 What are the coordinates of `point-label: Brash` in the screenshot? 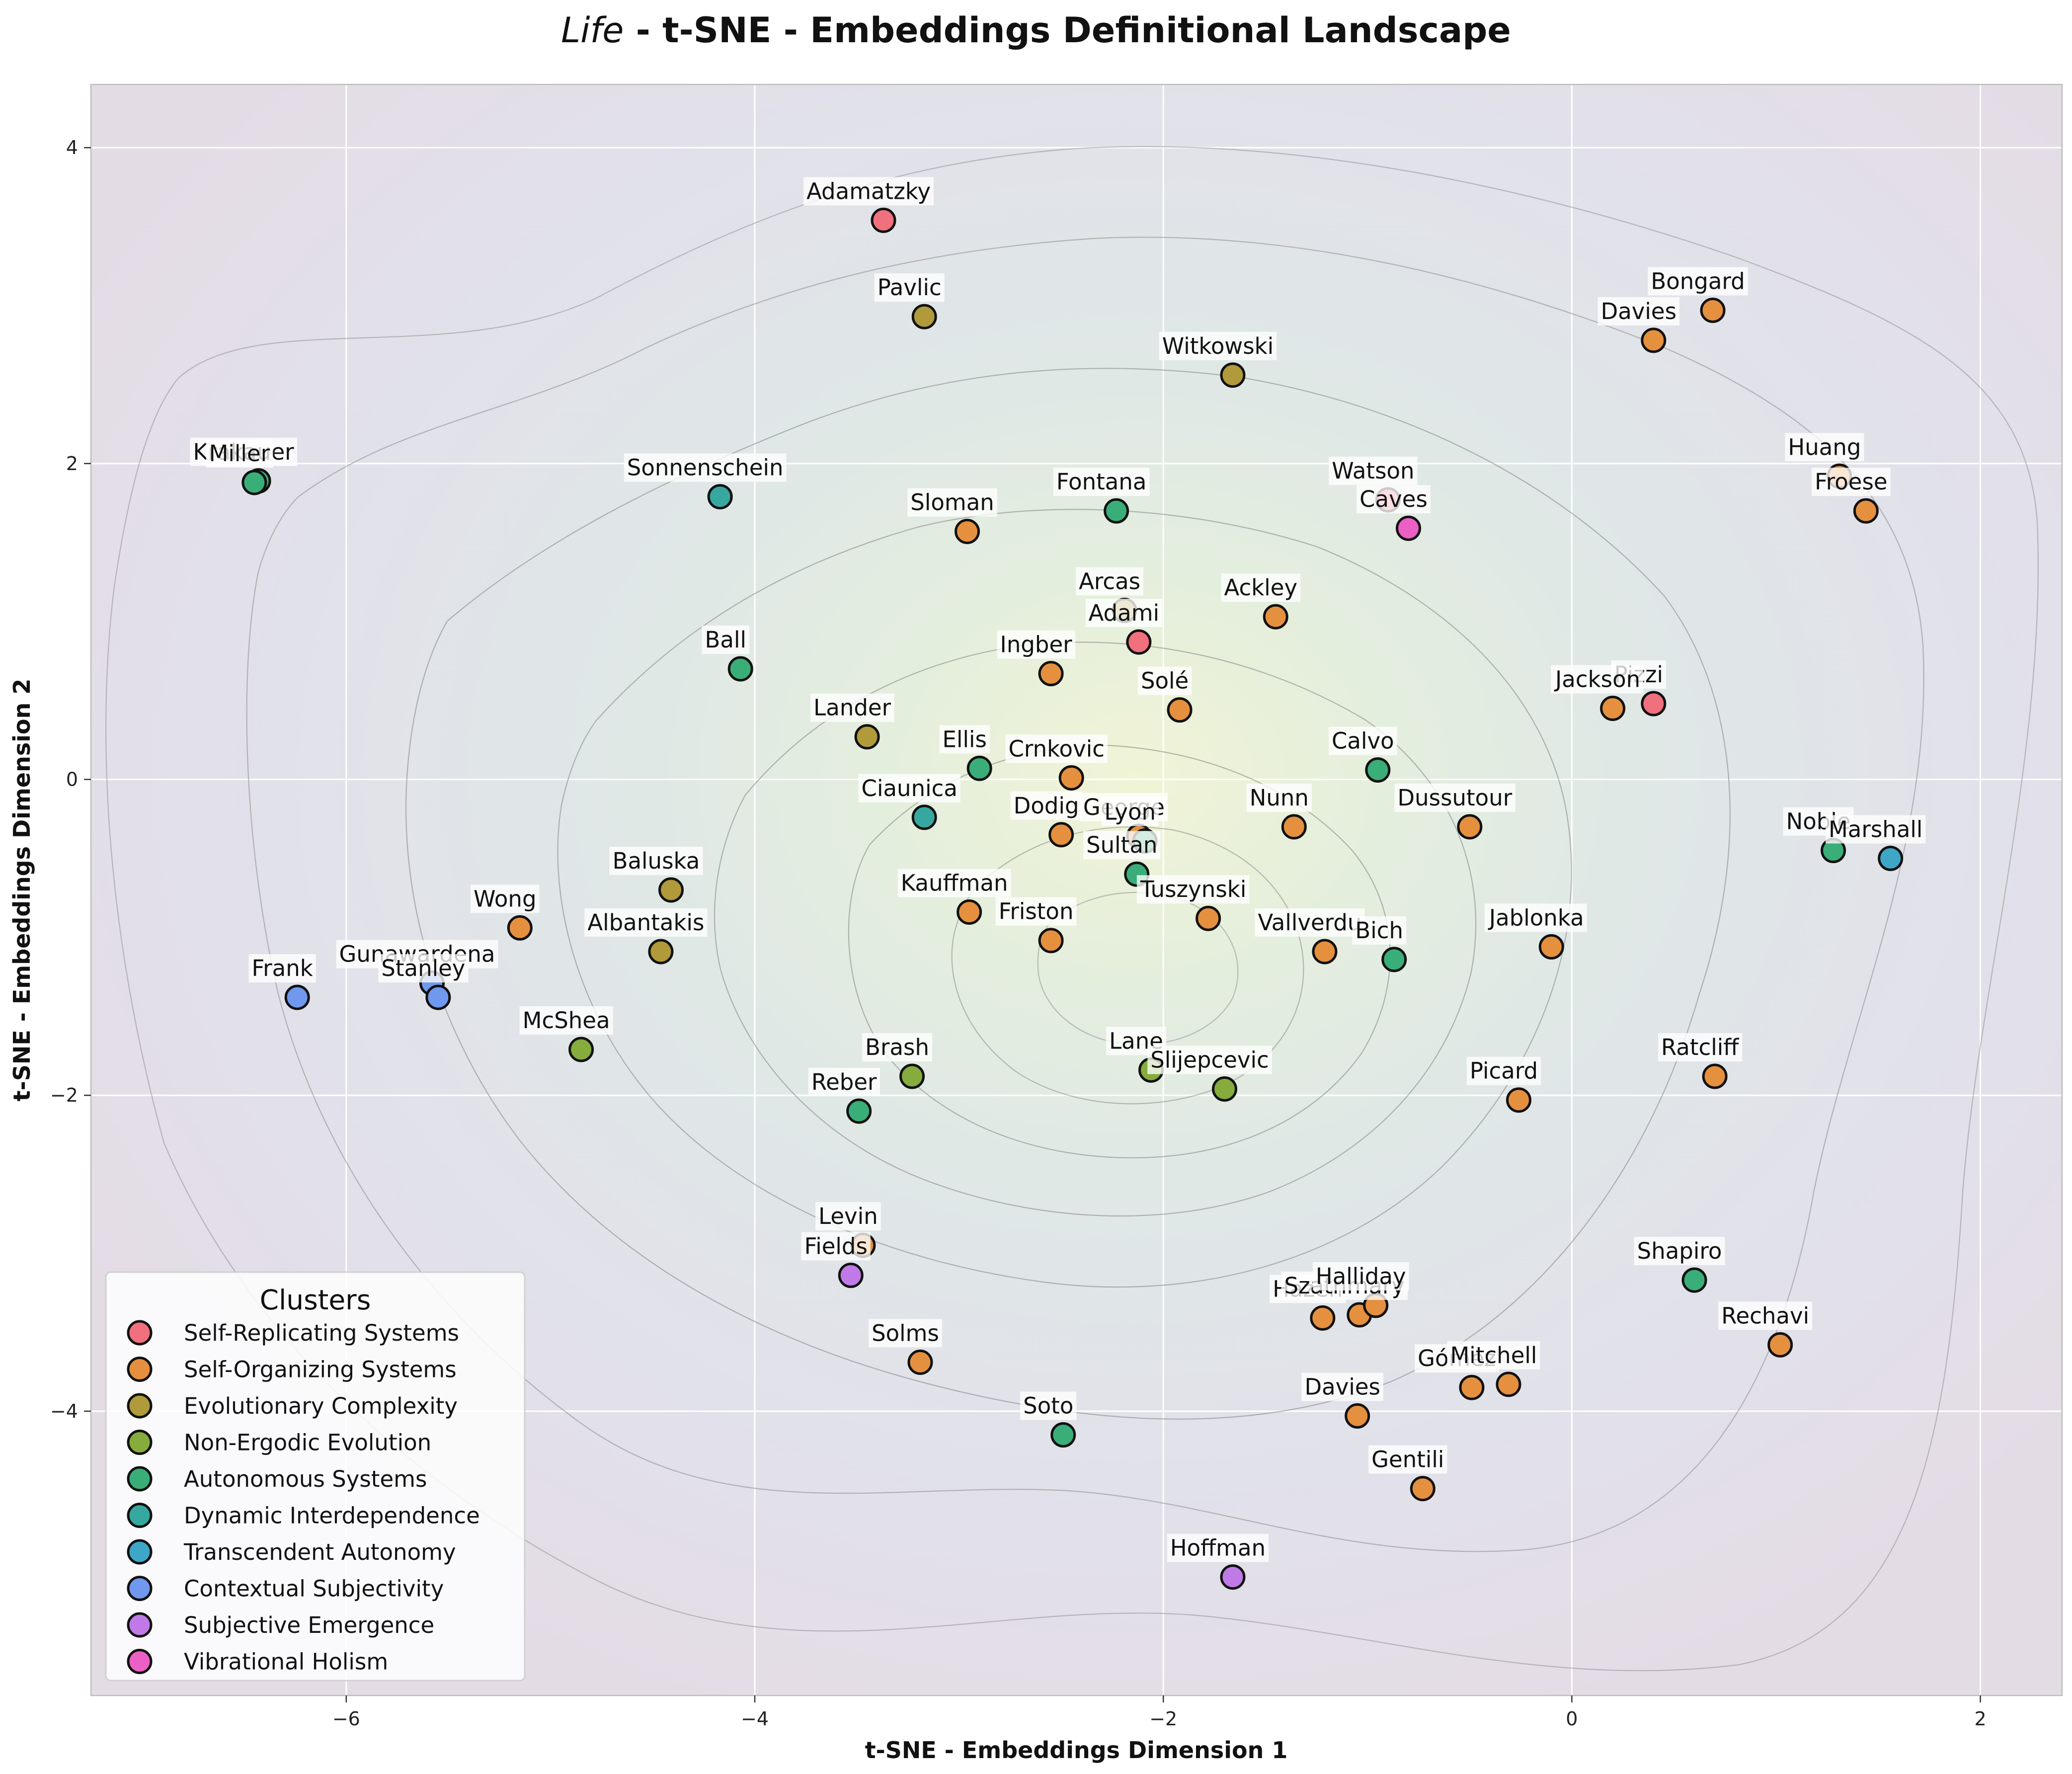 It's located at (897, 1047).